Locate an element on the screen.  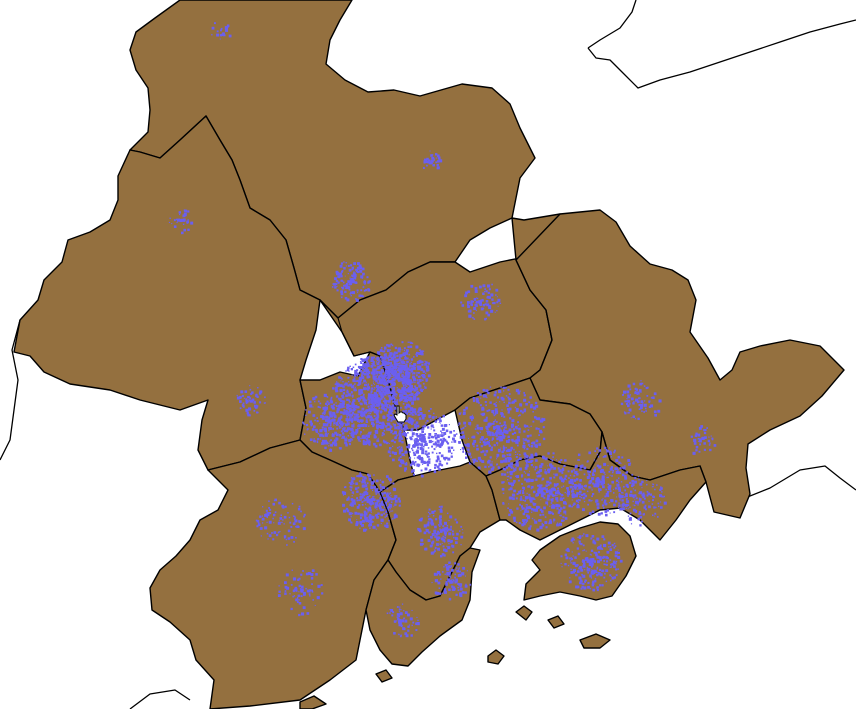
southern-peninsula-district is located at coordinates (423, 607).